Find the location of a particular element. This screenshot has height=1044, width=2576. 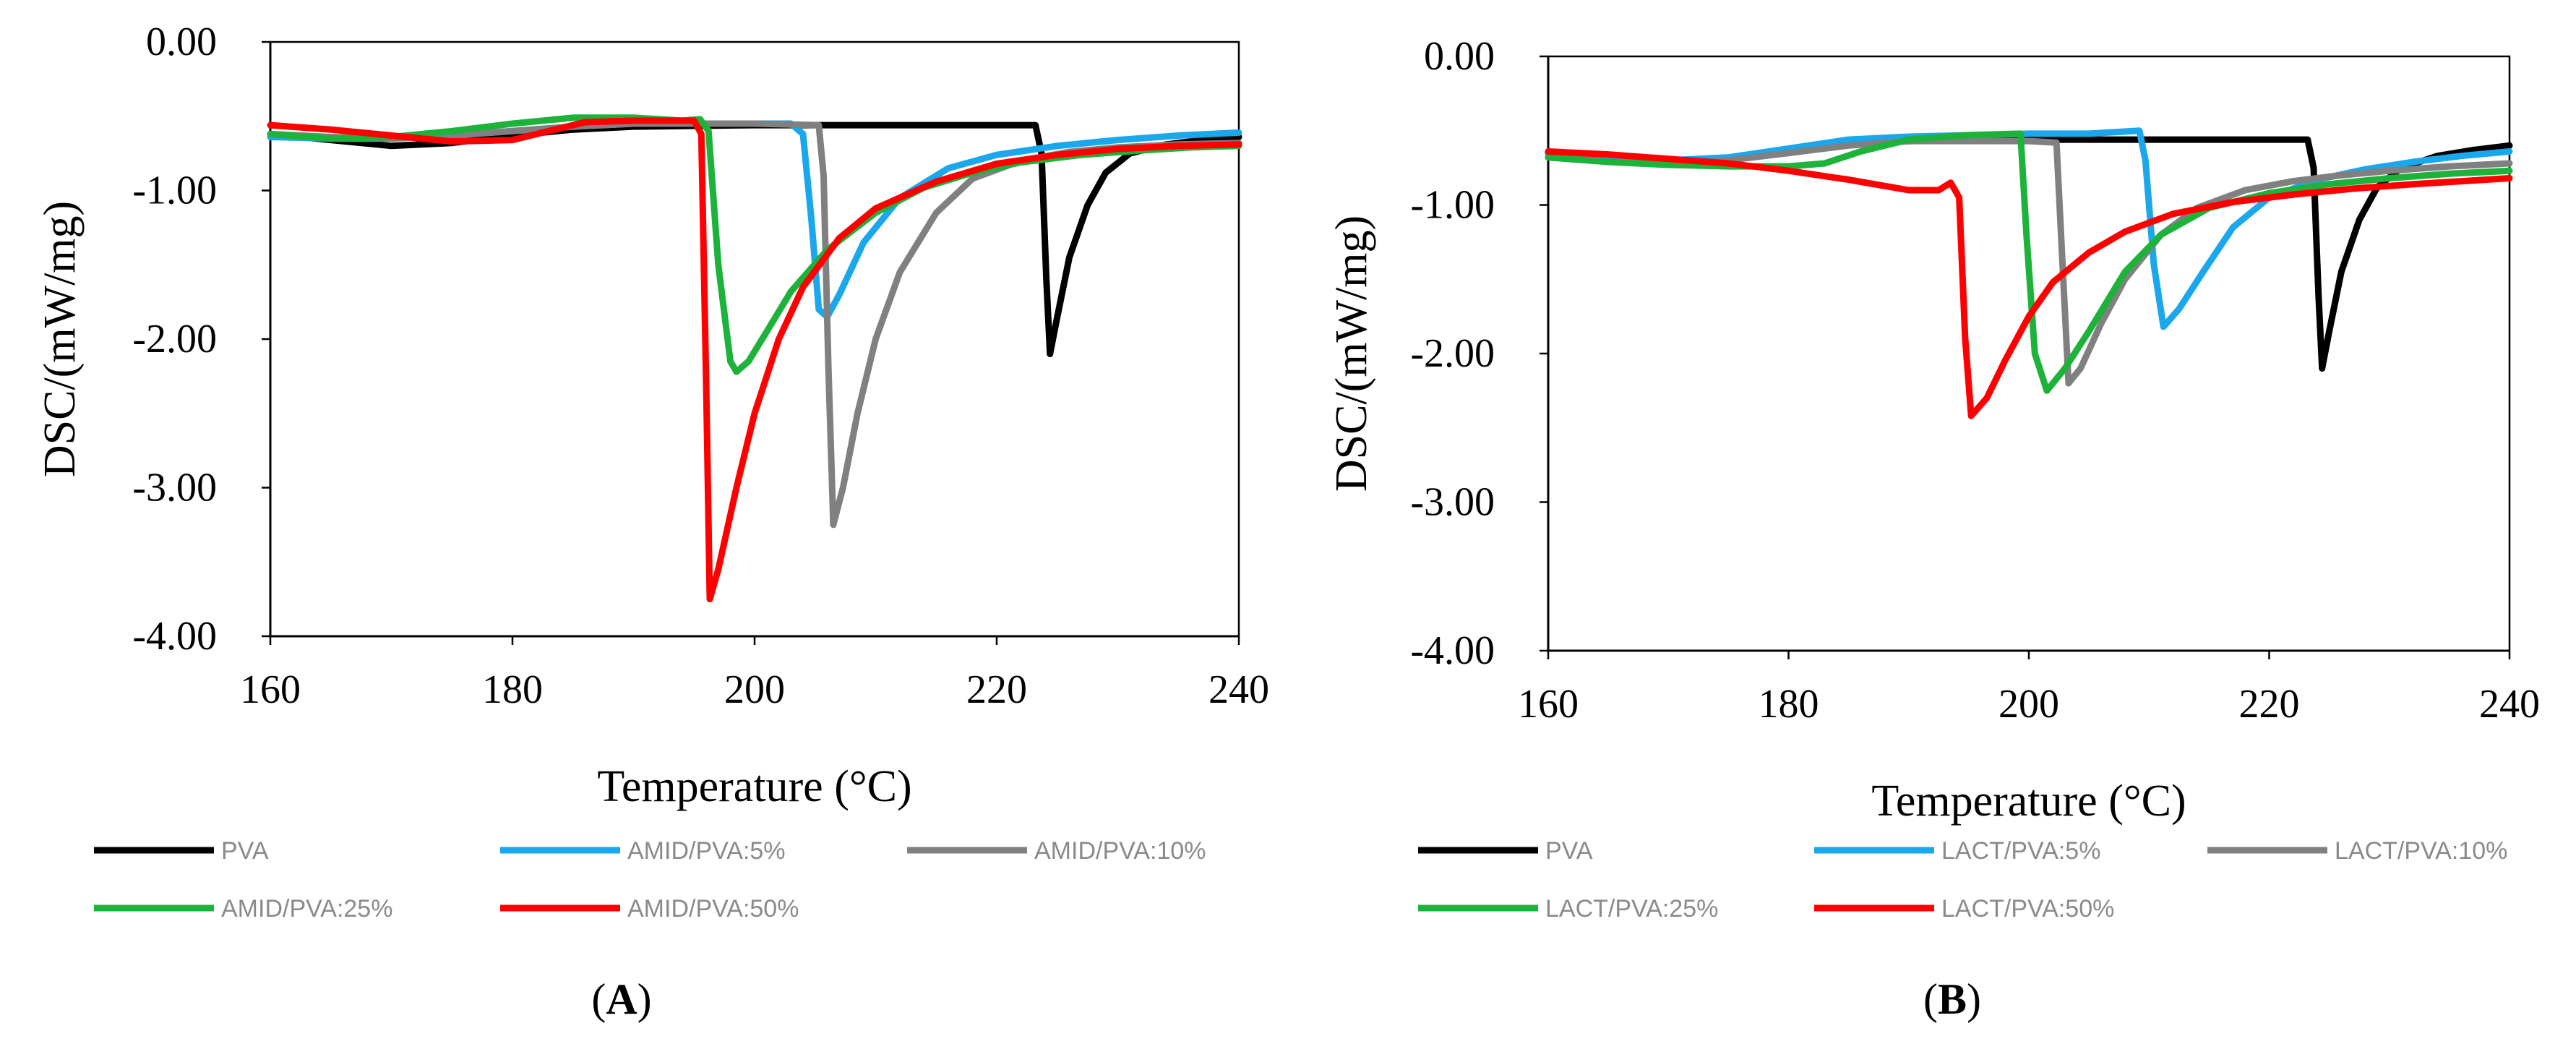

x-ticks-b: 160 180 200 220 240 is located at coordinates (2029, 689).